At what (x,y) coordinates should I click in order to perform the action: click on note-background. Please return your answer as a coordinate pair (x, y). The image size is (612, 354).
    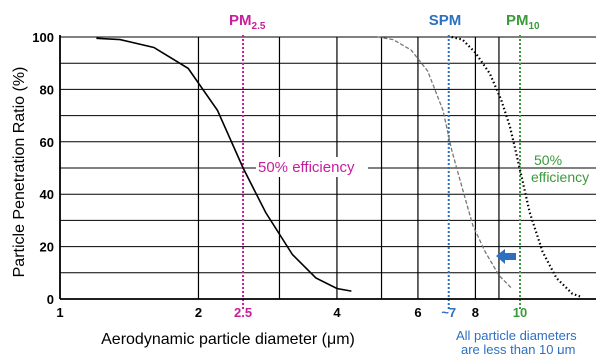
    Looking at the image, I should click on (312, 167).